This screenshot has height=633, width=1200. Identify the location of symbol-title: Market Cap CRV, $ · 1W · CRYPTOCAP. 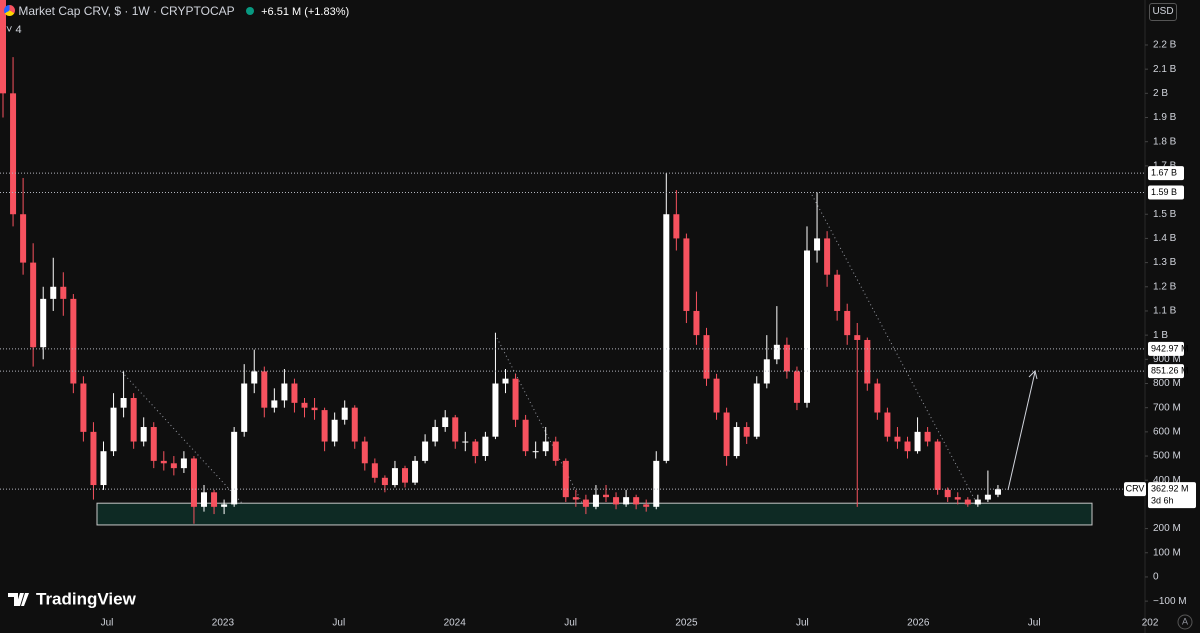
(126, 11).